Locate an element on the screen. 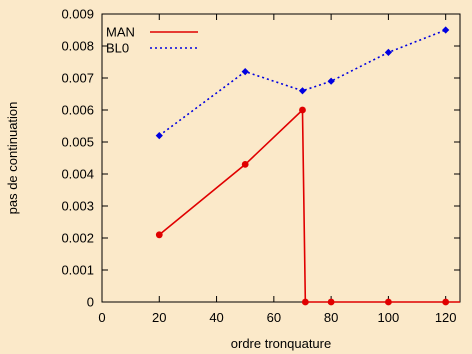 The width and height of the screenshot is (472, 354). x-tick-label: 0 is located at coordinates (101, 317).